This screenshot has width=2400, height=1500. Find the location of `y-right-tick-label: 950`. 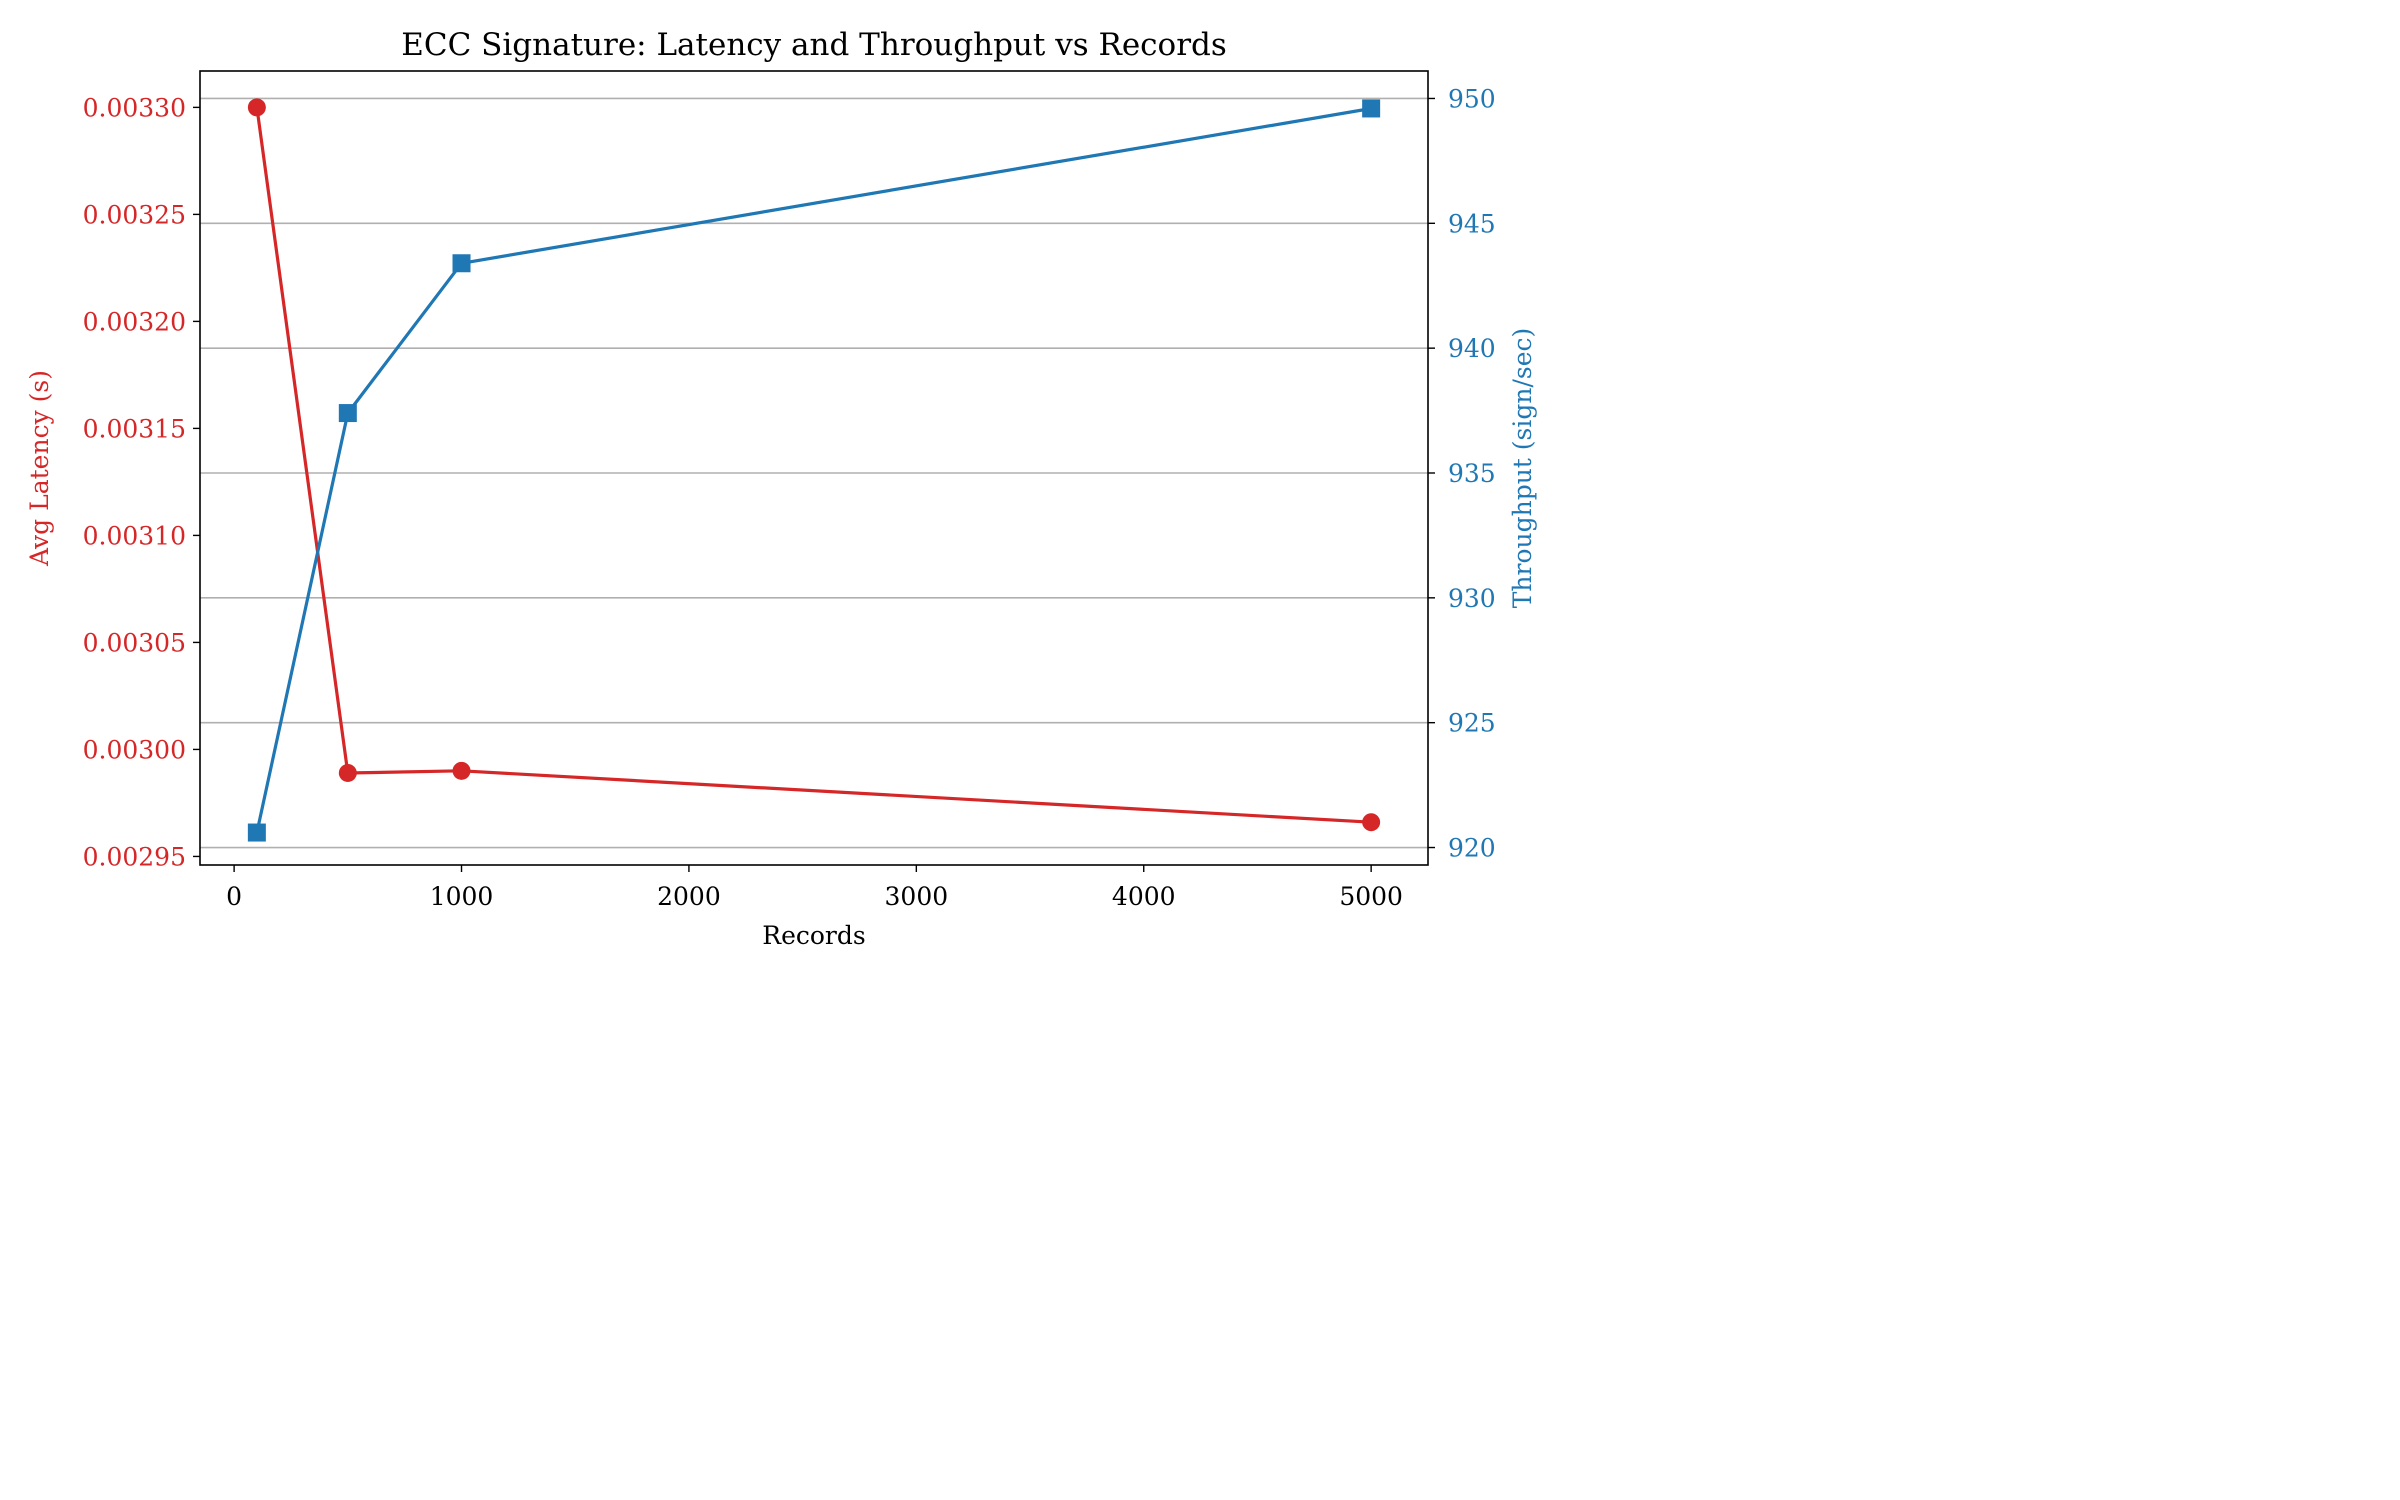

y-right-tick-label: 950 is located at coordinates (1472, 98).